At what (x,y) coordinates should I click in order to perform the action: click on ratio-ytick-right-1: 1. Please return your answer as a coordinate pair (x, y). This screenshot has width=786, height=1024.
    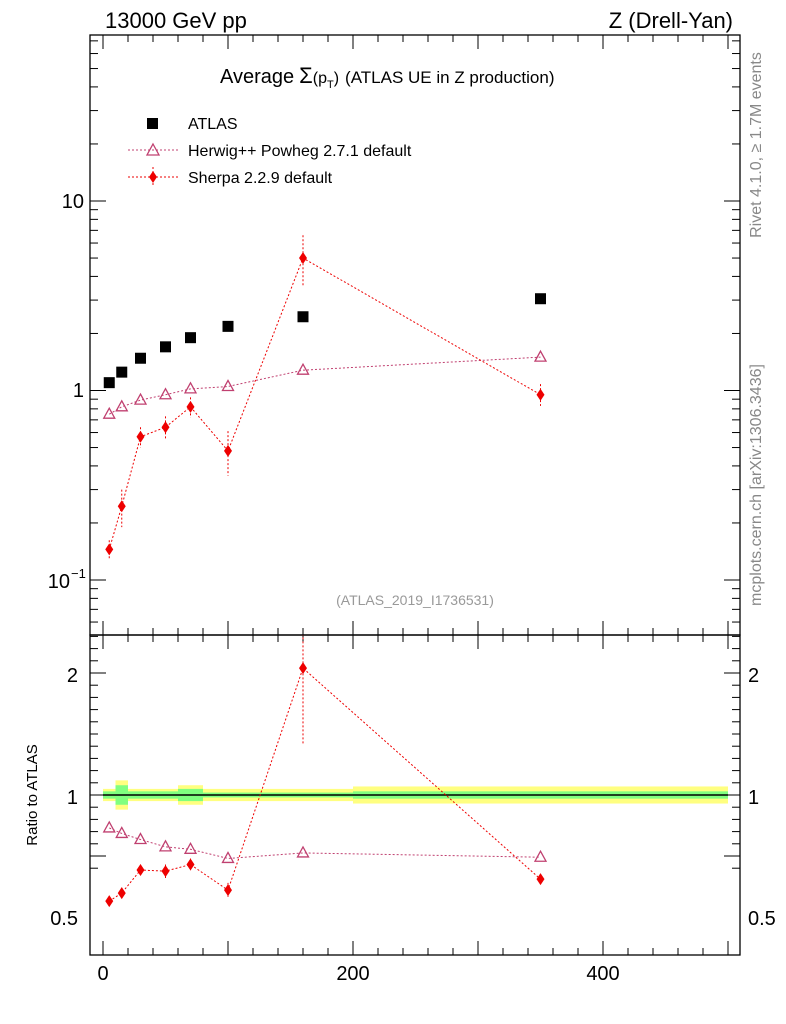
    Looking at the image, I should click on (753, 798).